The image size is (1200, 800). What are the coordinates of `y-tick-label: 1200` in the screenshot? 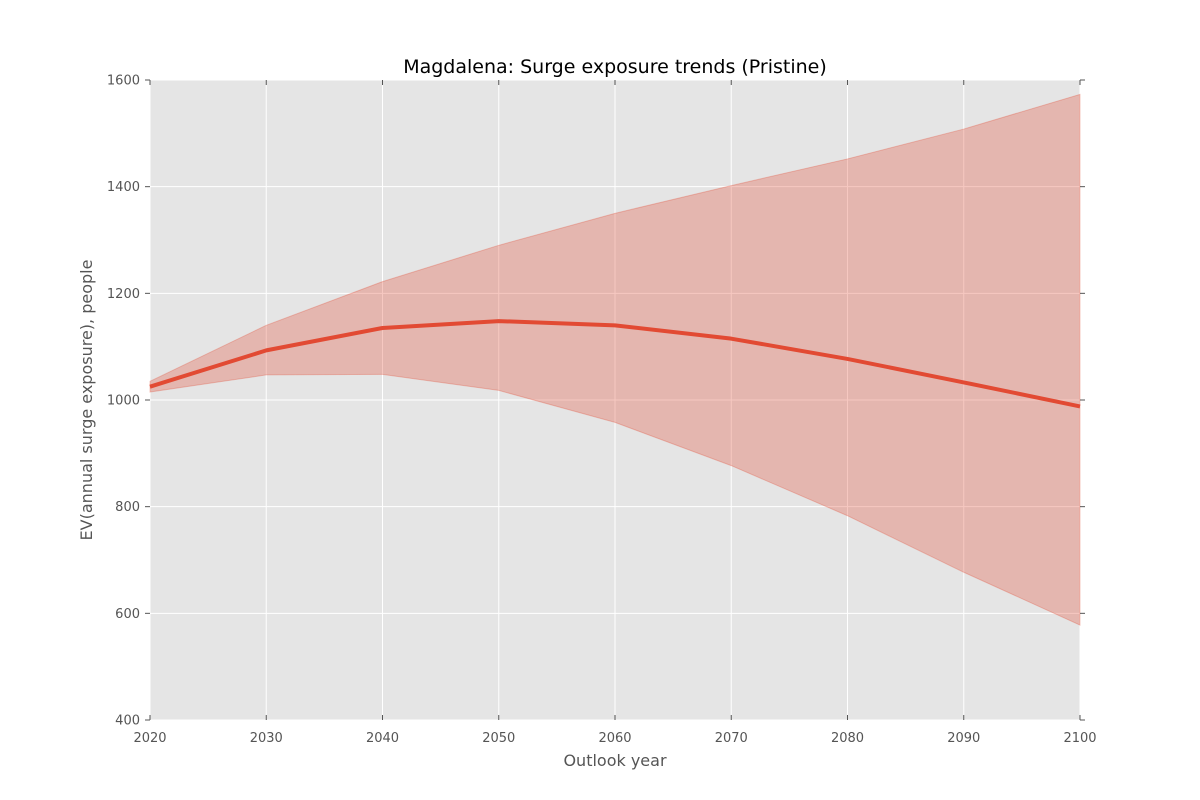 It's located at (123, 294).